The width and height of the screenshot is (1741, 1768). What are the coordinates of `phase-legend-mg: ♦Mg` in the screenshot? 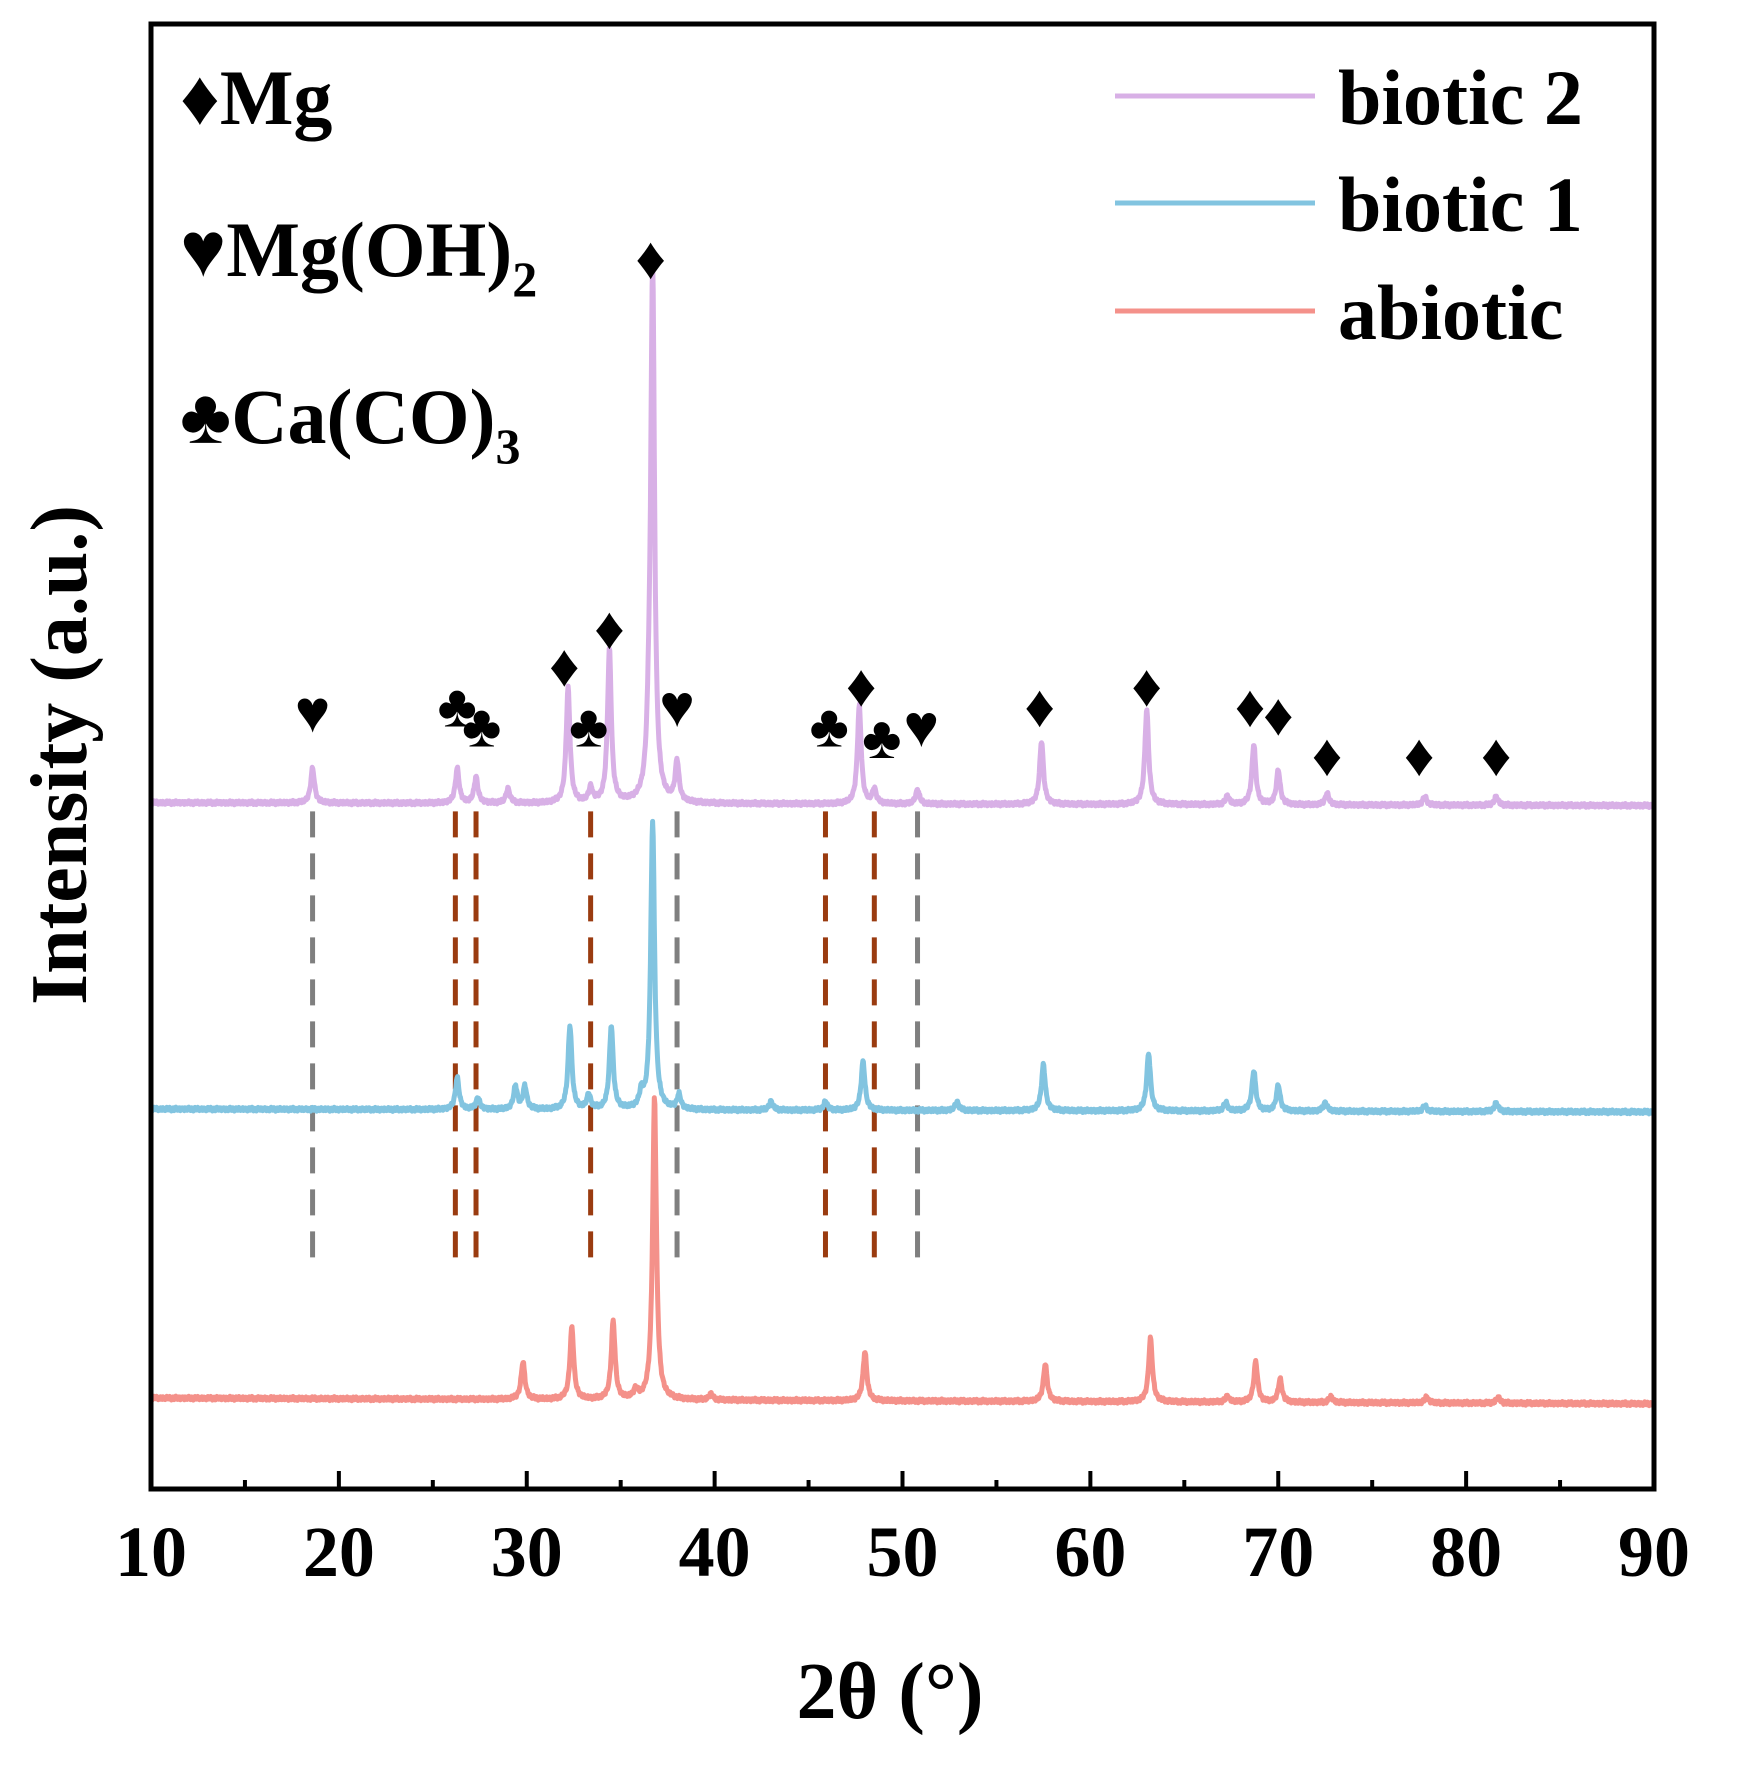 It's located at (256, 97).